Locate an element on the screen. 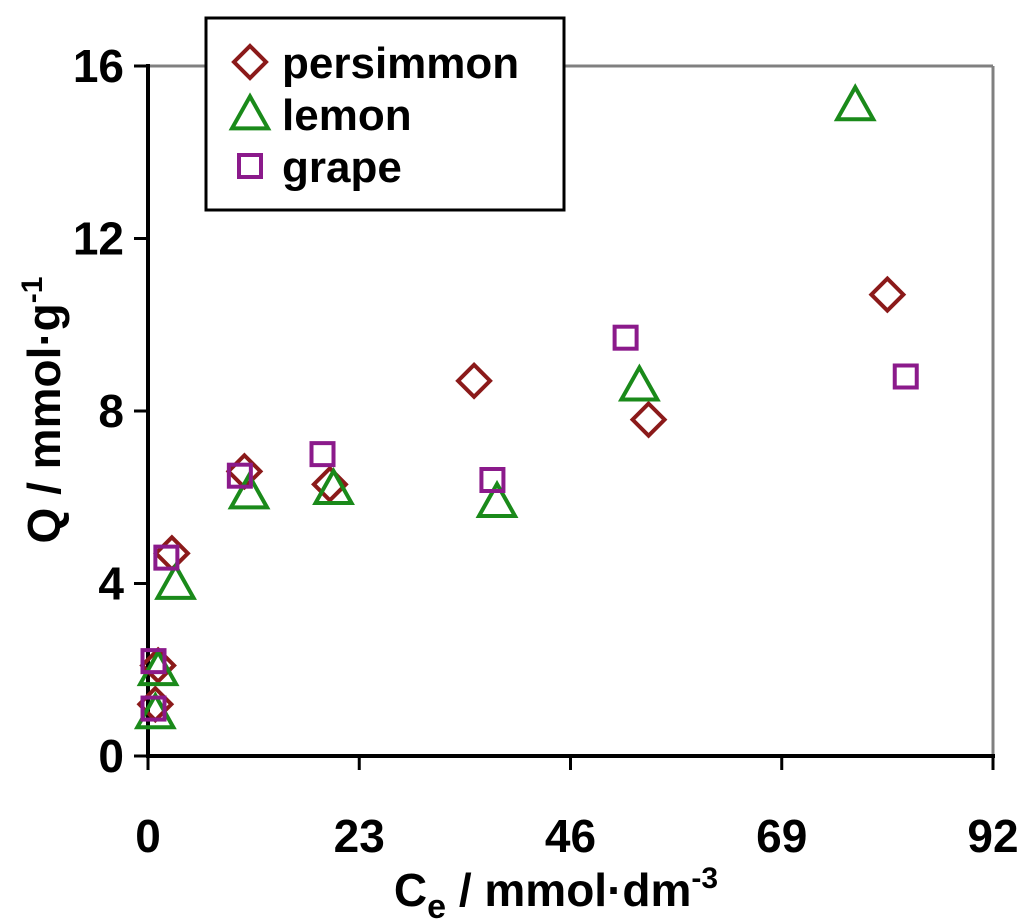 The image size is (1024, 923). x-axis-title-base: C is located at coordinates (410, 890).